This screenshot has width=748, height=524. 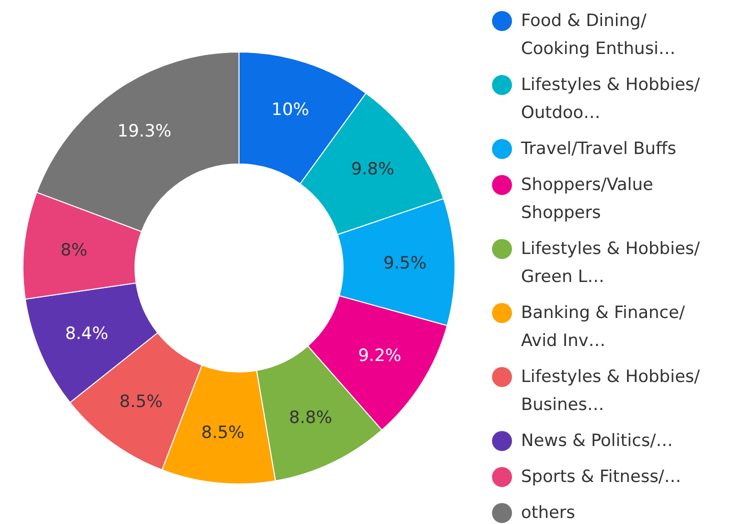 What do you see at coordinates (86, 334) in the screenshot?
I see `data-label: 8.4%` at bounding box center [86, 334].